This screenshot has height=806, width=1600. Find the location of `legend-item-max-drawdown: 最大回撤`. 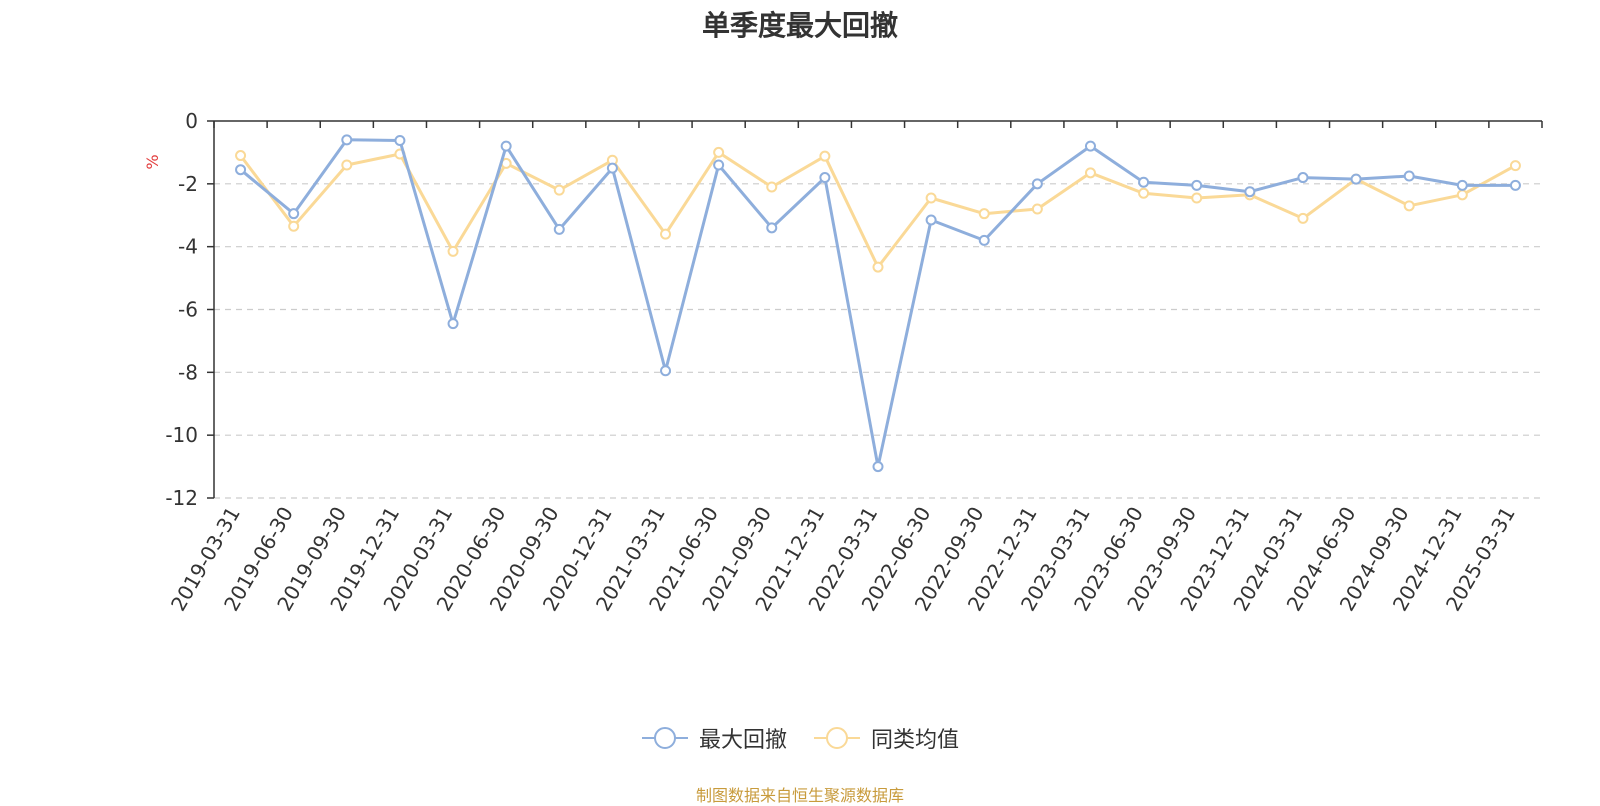

legend-item-max-drawdown: 最大回撤 is located at coordinates (714, 738).